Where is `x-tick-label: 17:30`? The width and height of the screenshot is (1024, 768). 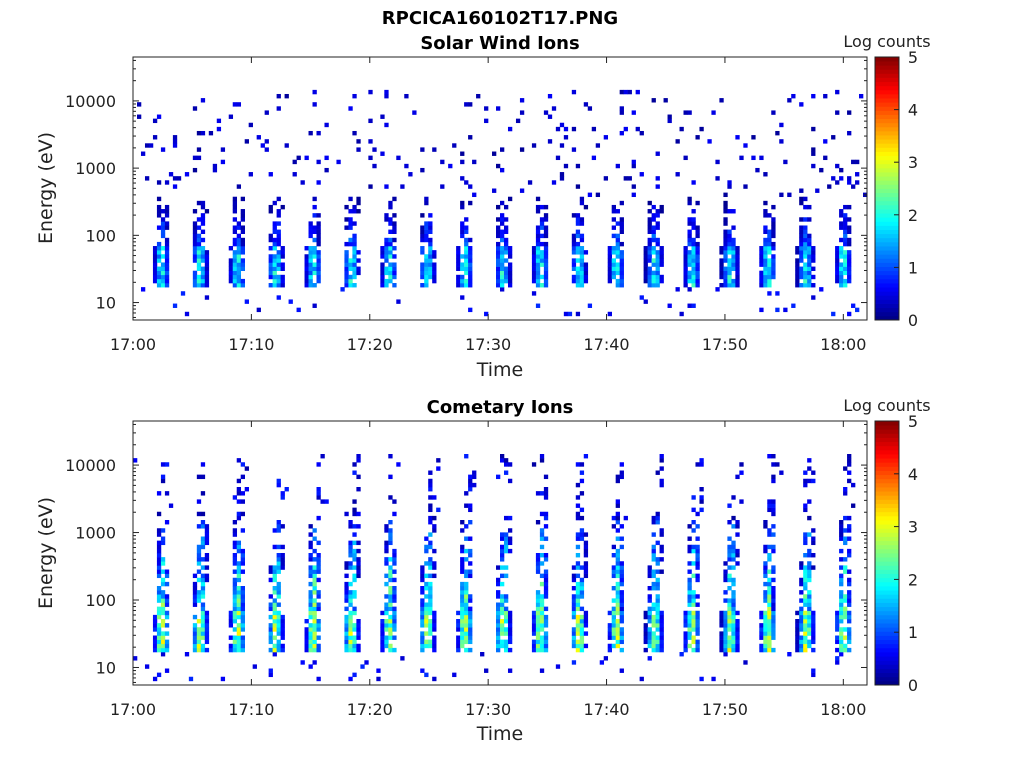 x-tick-label: 17:30 is located at coordinates (488, 709).